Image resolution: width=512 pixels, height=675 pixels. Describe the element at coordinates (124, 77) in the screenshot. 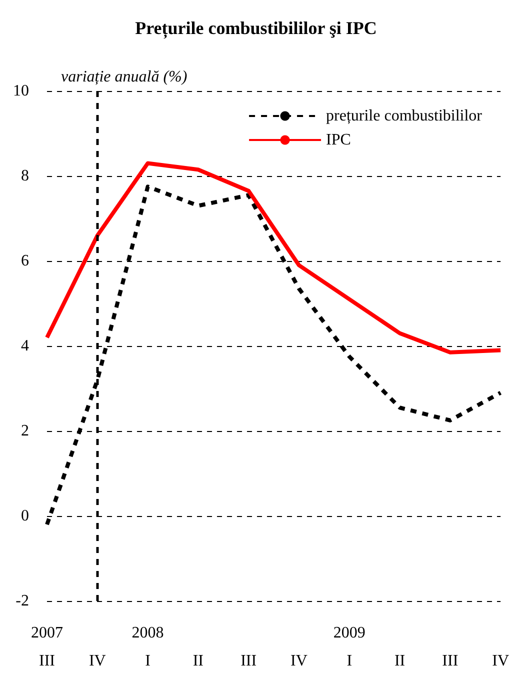

I see `y-axis-title: variație anuală (%)` at that location.